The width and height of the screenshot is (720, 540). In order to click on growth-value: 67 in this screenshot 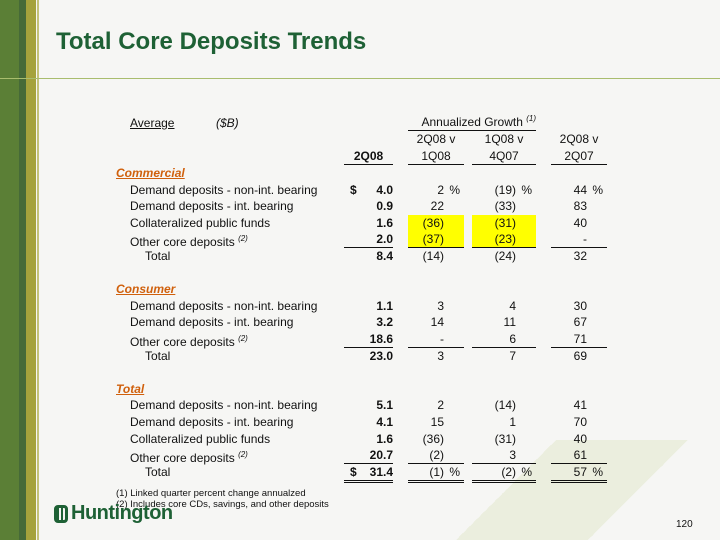, I will do `click(580, 322)`.